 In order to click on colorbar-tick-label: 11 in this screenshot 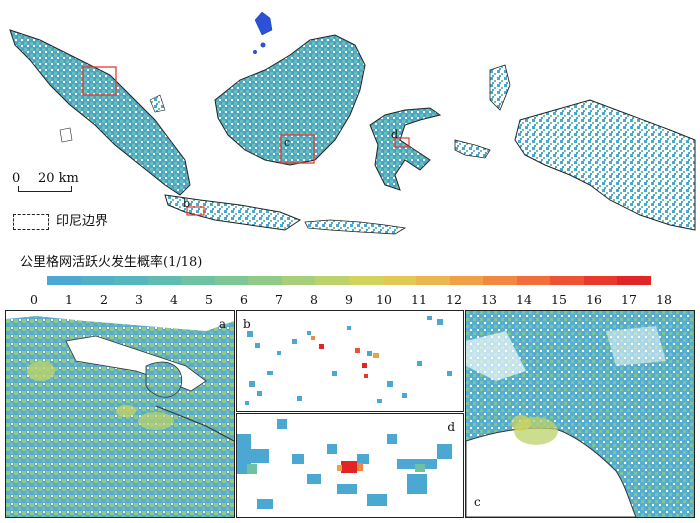, I will do `click(419, 299)`.